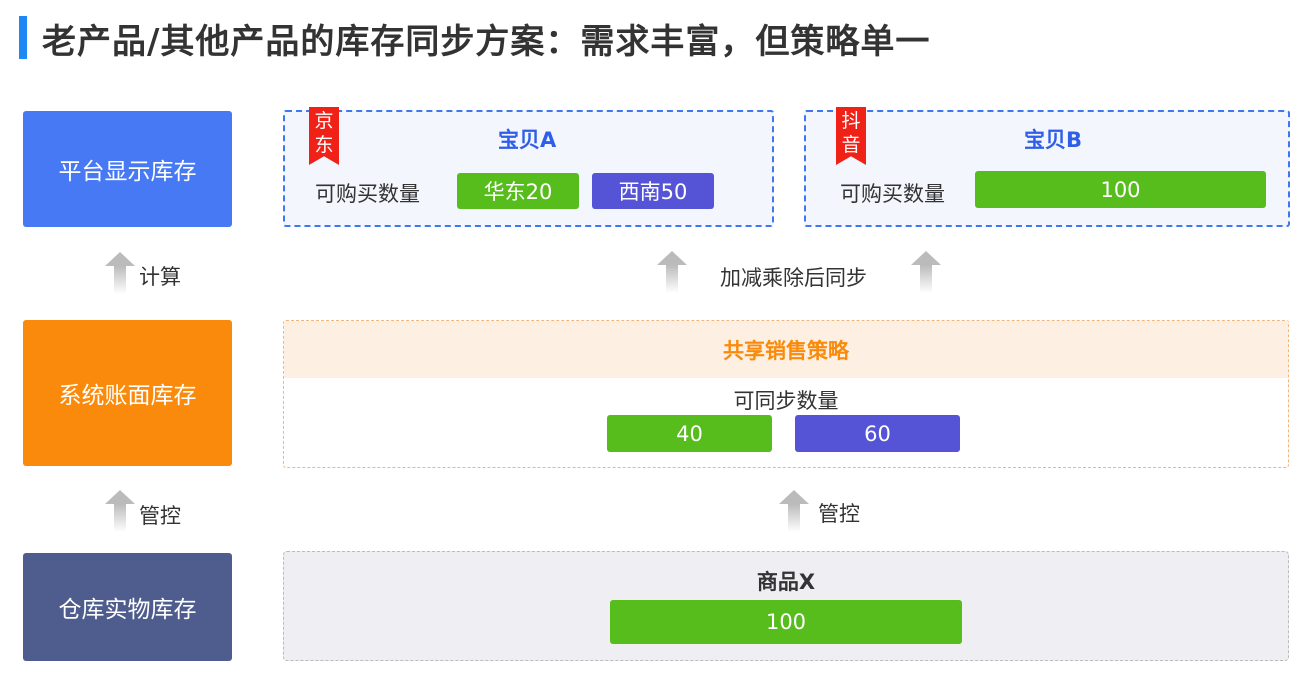 The height and width of the screenshot is (680, 1310). What do you see at coordinates (23, 37) in the screenshot?
I see `title-accent-bar` at bounding box center [23, 37].